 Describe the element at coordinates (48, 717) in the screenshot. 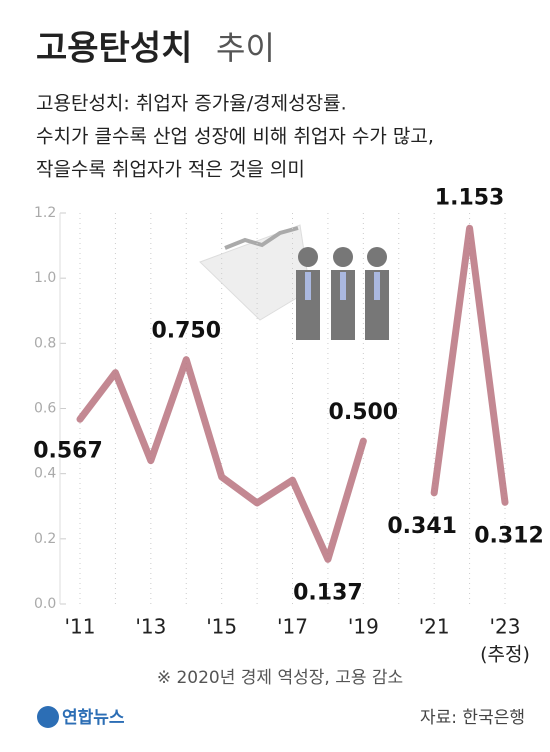

I see `logo-icon` at that location.